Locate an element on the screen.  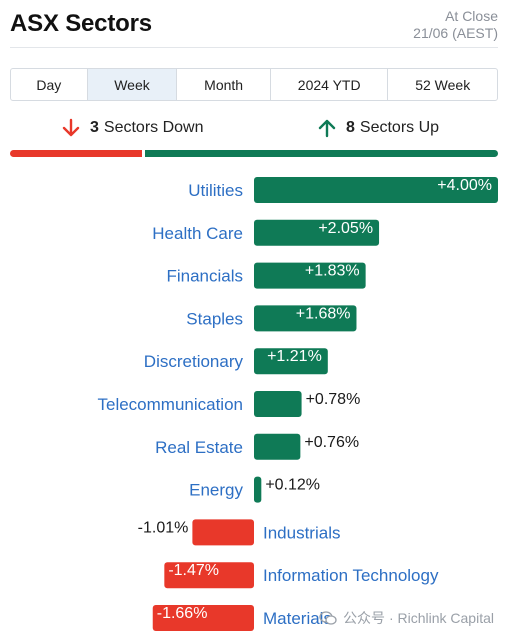
up-down-ratio-bar is located at coordinates (254, 153).